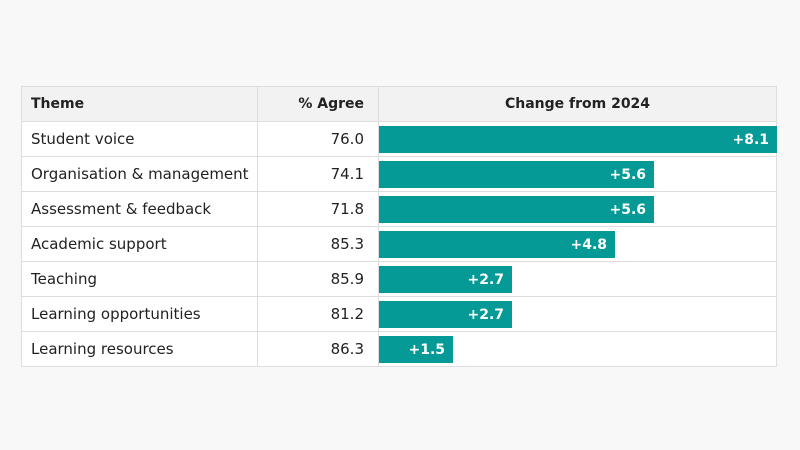  Describe the element at coordinates (577, 349) in the screenshot. I see `change-cell: +1.5` at that location.